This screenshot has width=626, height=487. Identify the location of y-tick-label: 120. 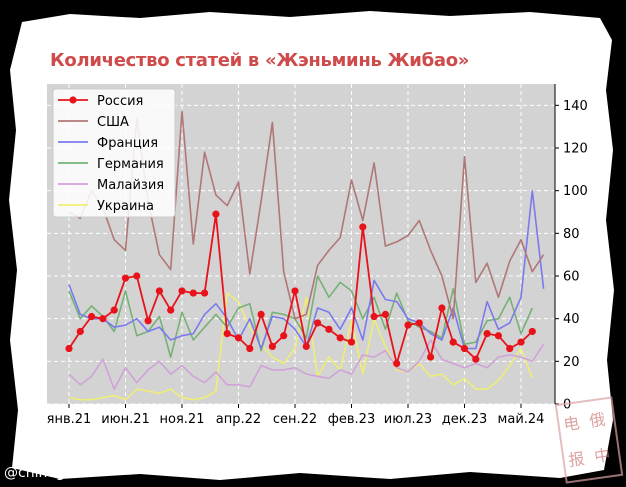
(575, 149).